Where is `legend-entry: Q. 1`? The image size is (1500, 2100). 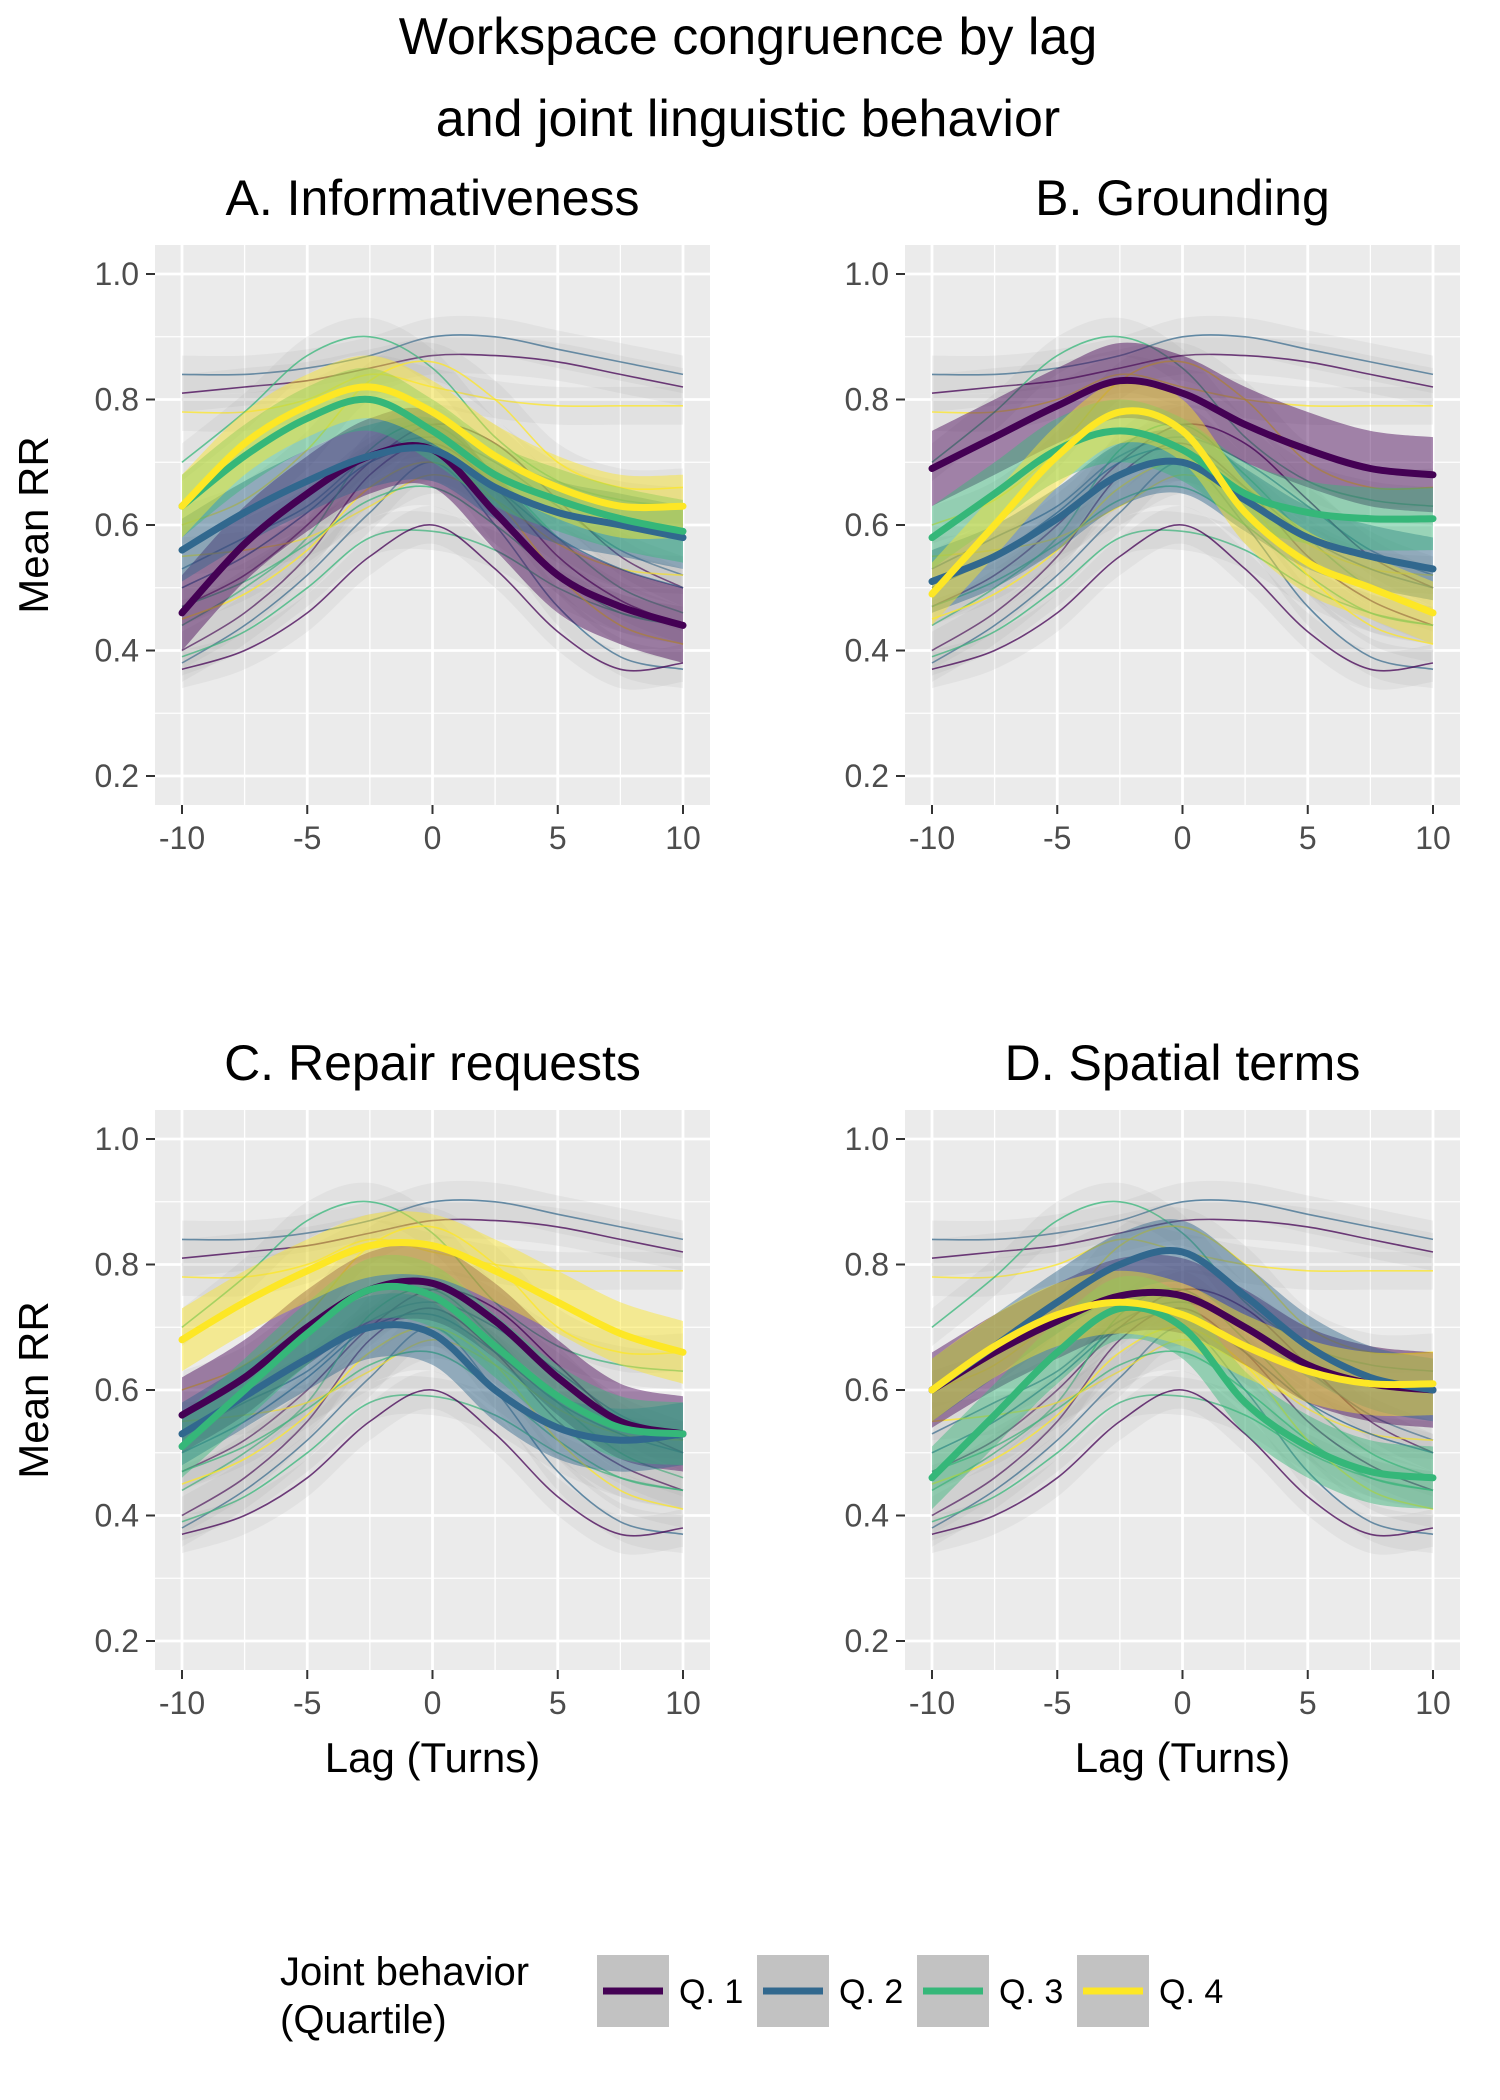 legend-entry: Q. 1 is located at coordinates (670, 1991).